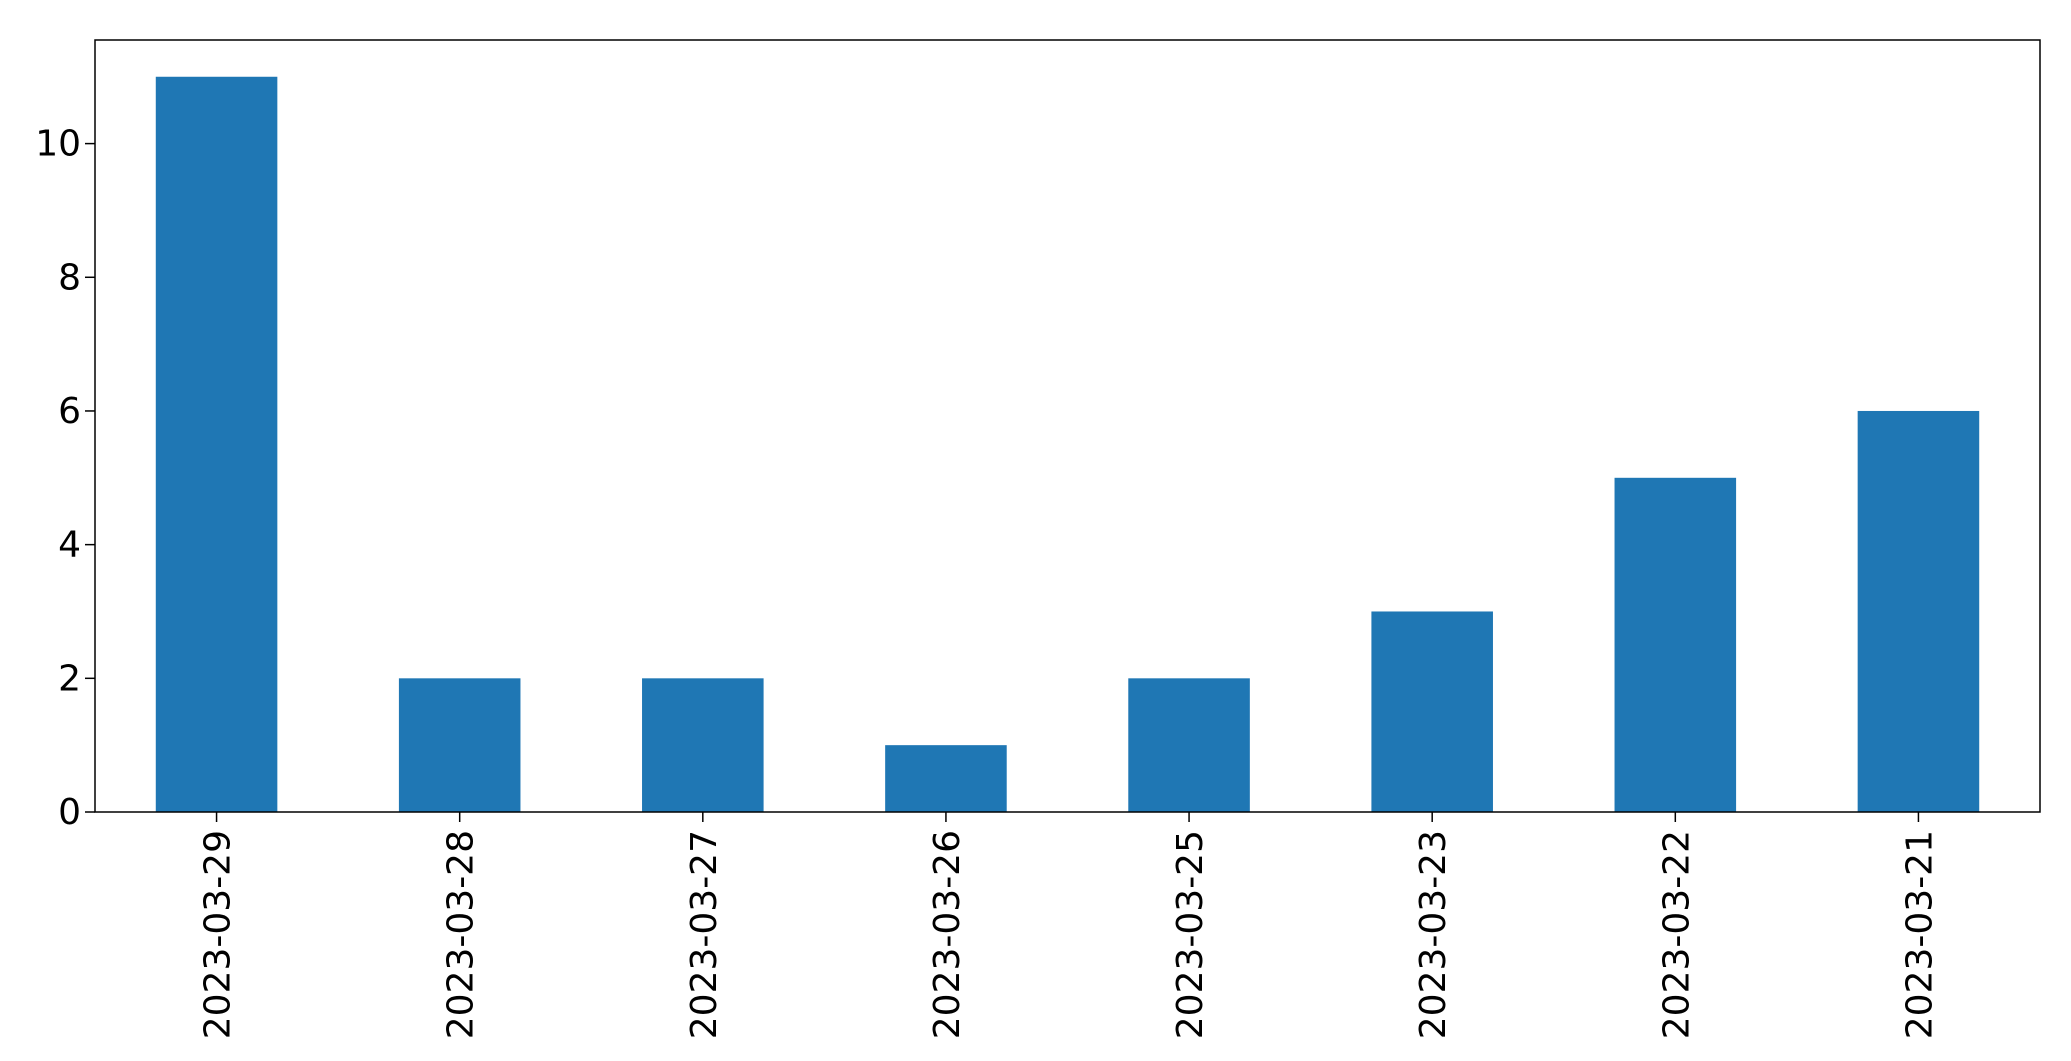  I want to click on y-tick-label: 6, so click(69, 411).